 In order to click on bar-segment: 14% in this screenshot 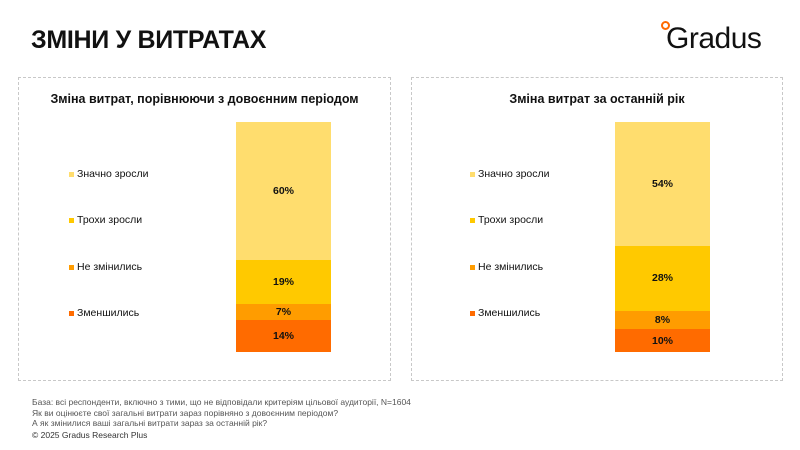, I will do `click(283, 335)`.